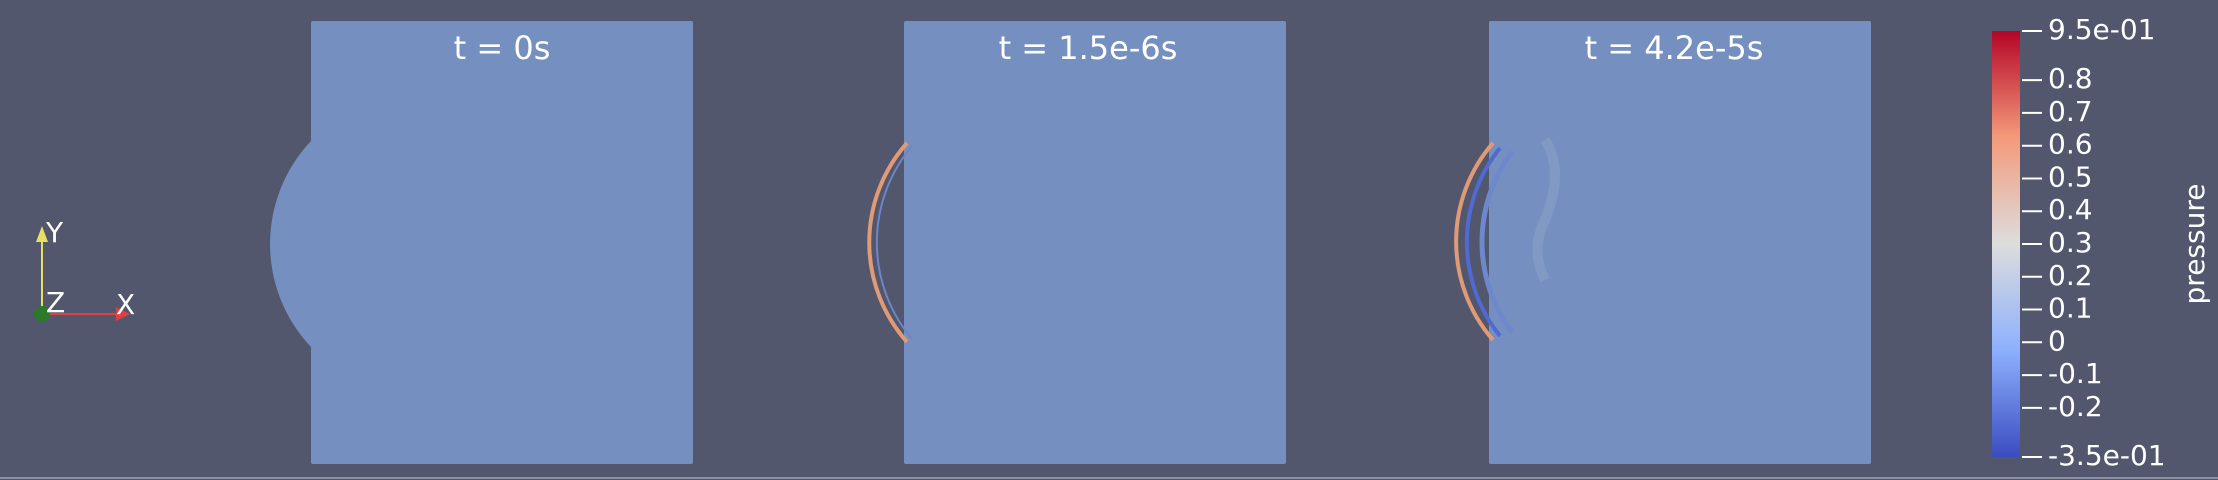 This screenshot has width=2218, height=480. I want to click on tick-label: 0.7, so click(2070, 111).